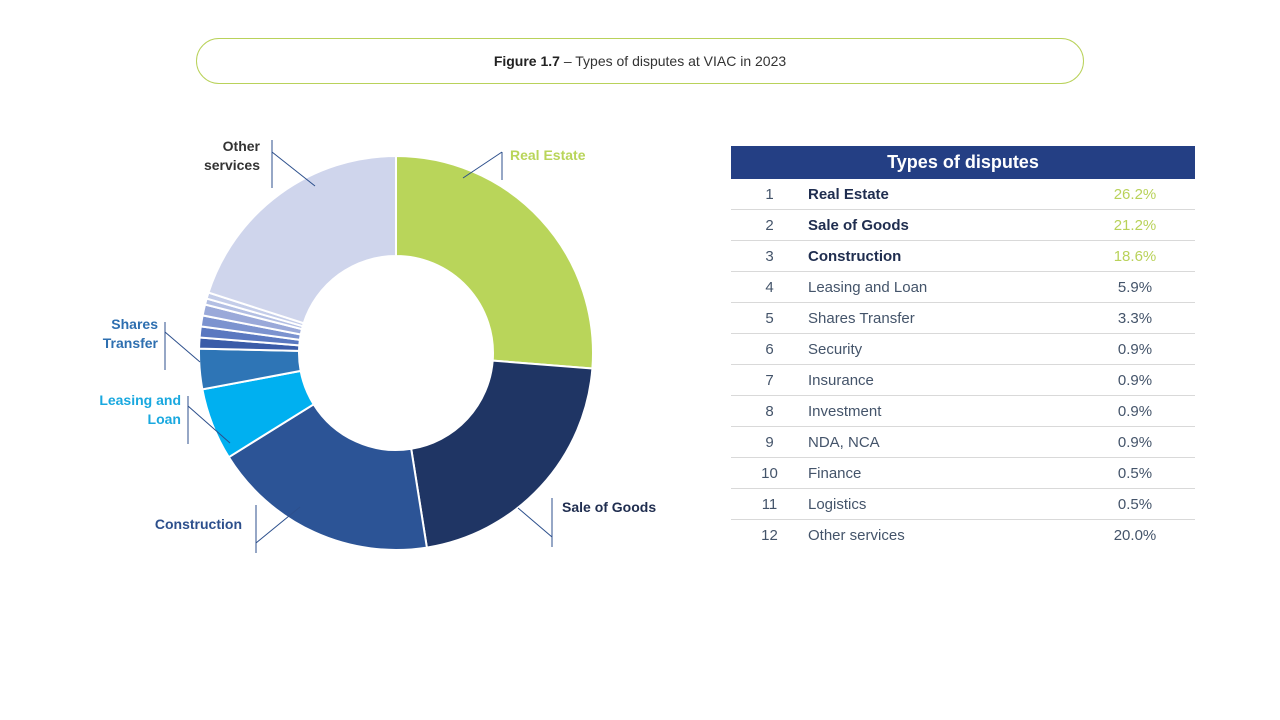  What do you see at coordinates (868, 287) in the screenshot?
I see `table-cell-name: Leasing and Loan` at bounding box center [868, 287].